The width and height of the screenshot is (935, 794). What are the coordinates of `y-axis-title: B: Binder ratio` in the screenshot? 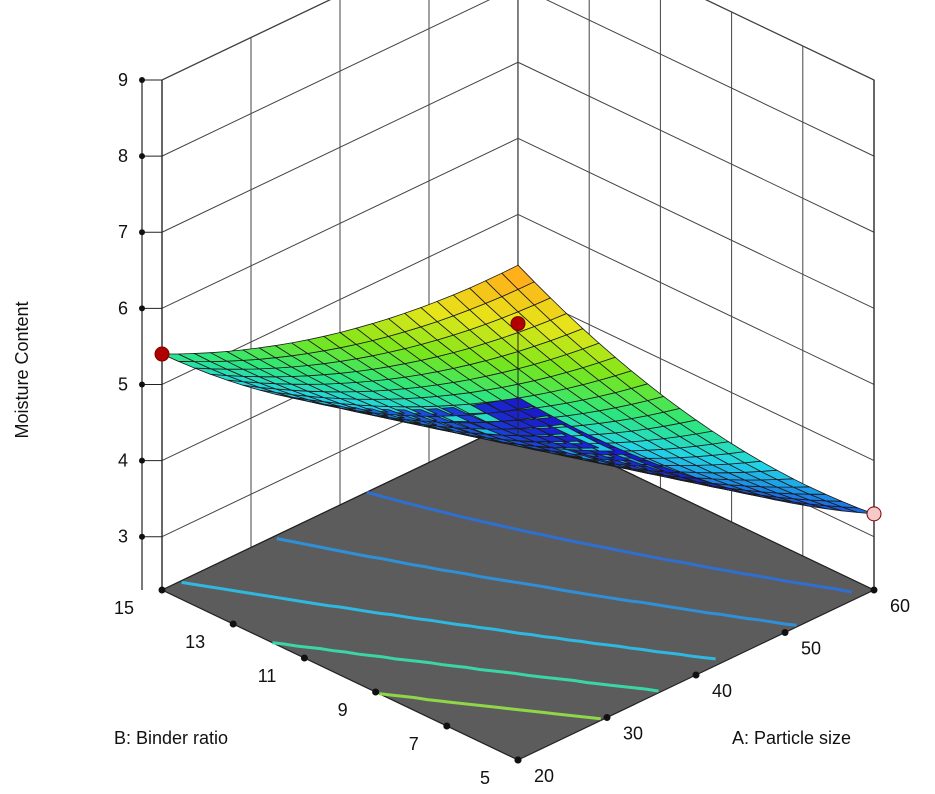 It's located at (171, 738).